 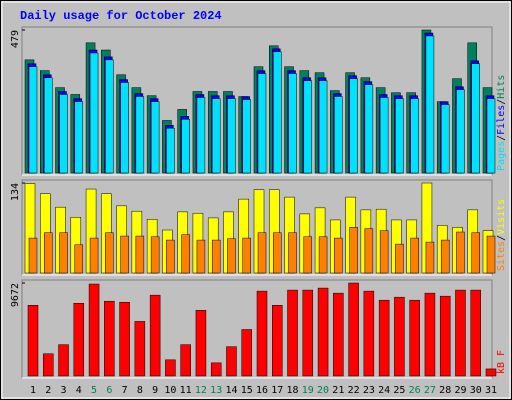 What do you see at coordinates (155, 390) in the screenshot?
I see `x-tick-label: 9` at bounding box center [155, 390].